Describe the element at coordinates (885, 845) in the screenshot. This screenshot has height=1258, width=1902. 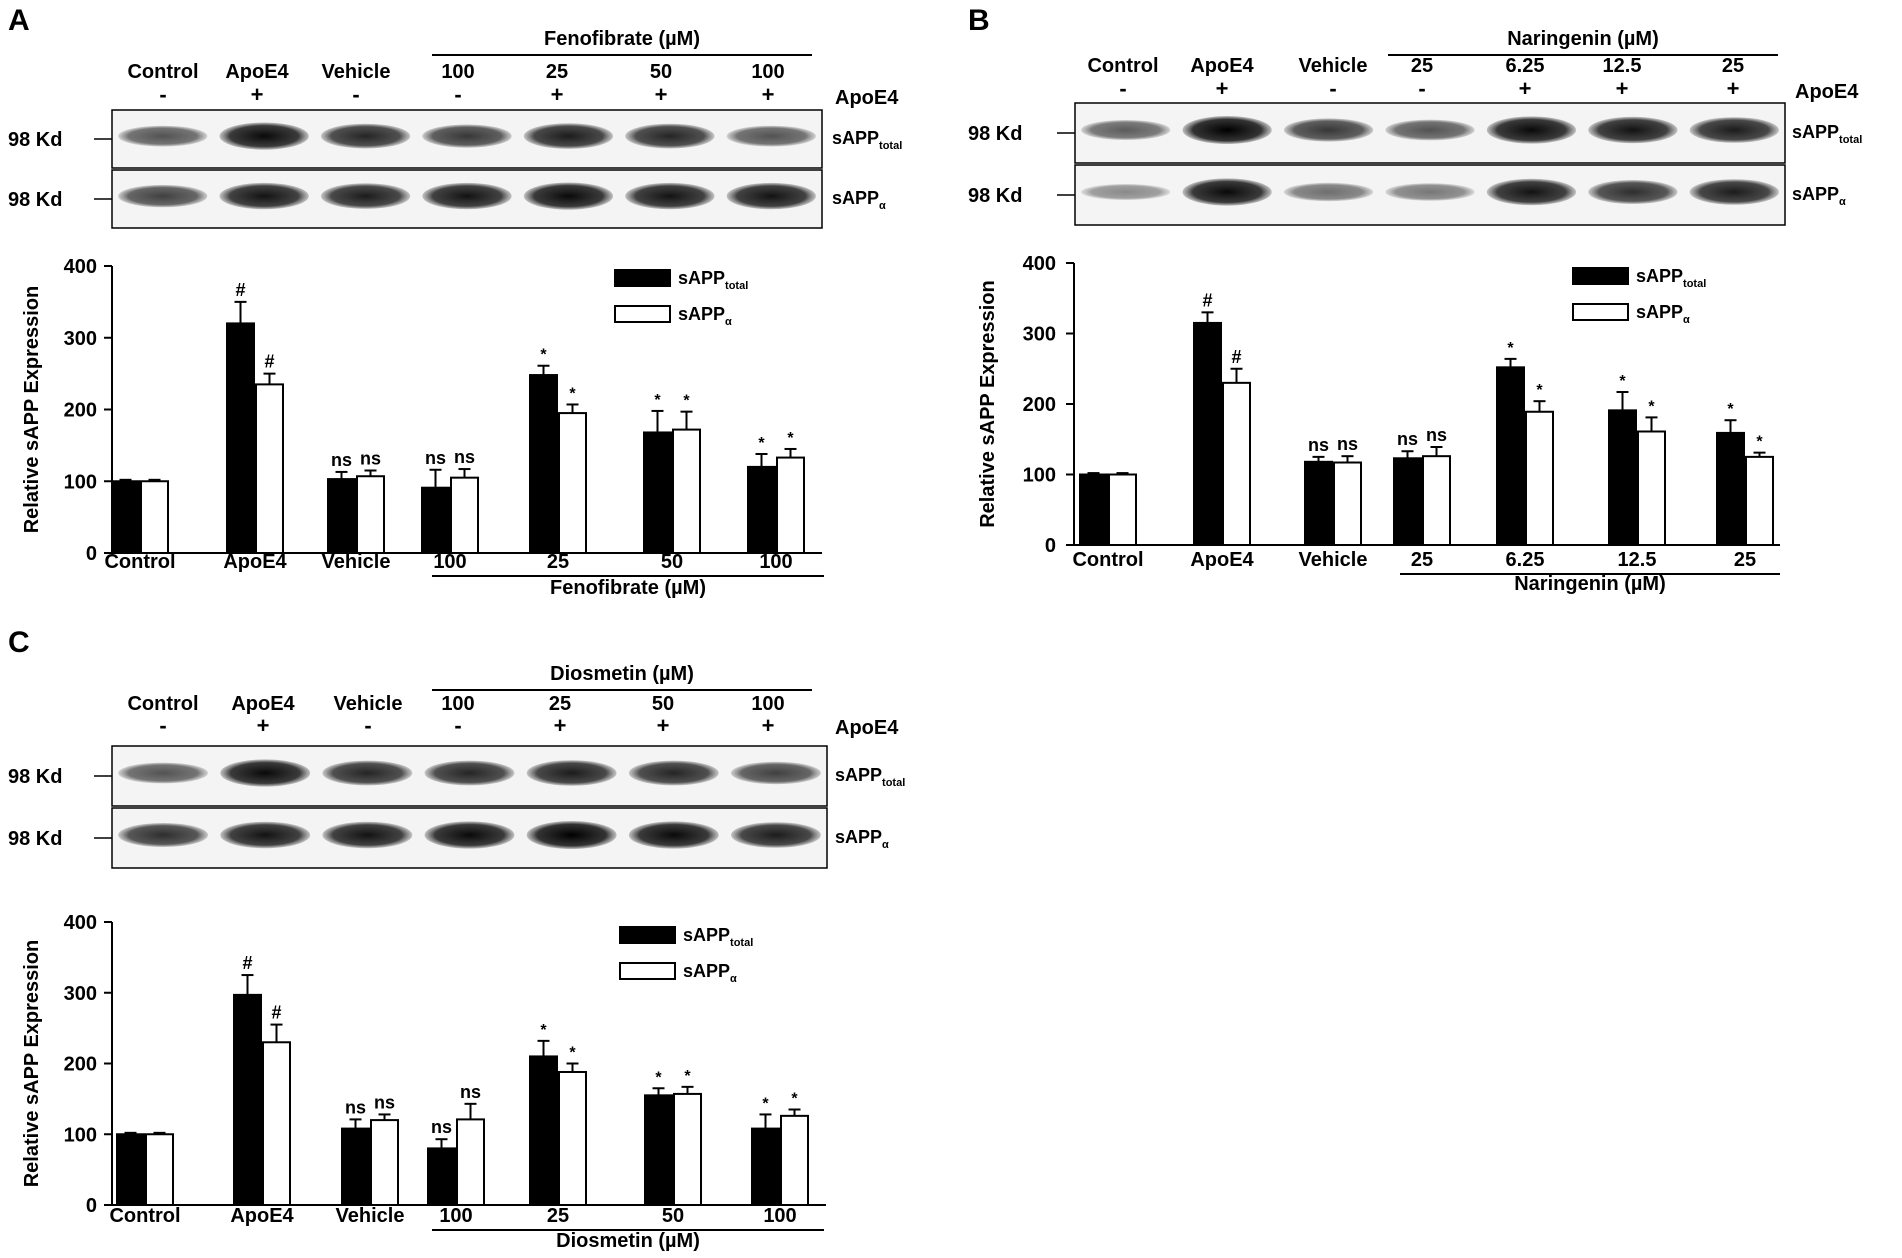
I see `blot-row-name-subscript: α` at that location.